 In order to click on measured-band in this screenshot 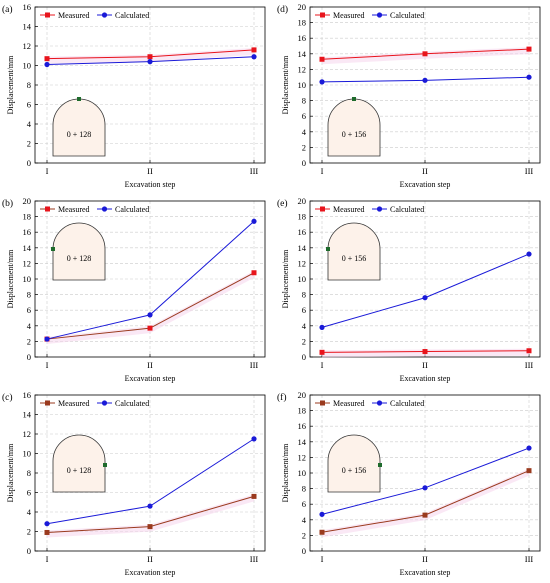, I will do `click(425, 503)`.